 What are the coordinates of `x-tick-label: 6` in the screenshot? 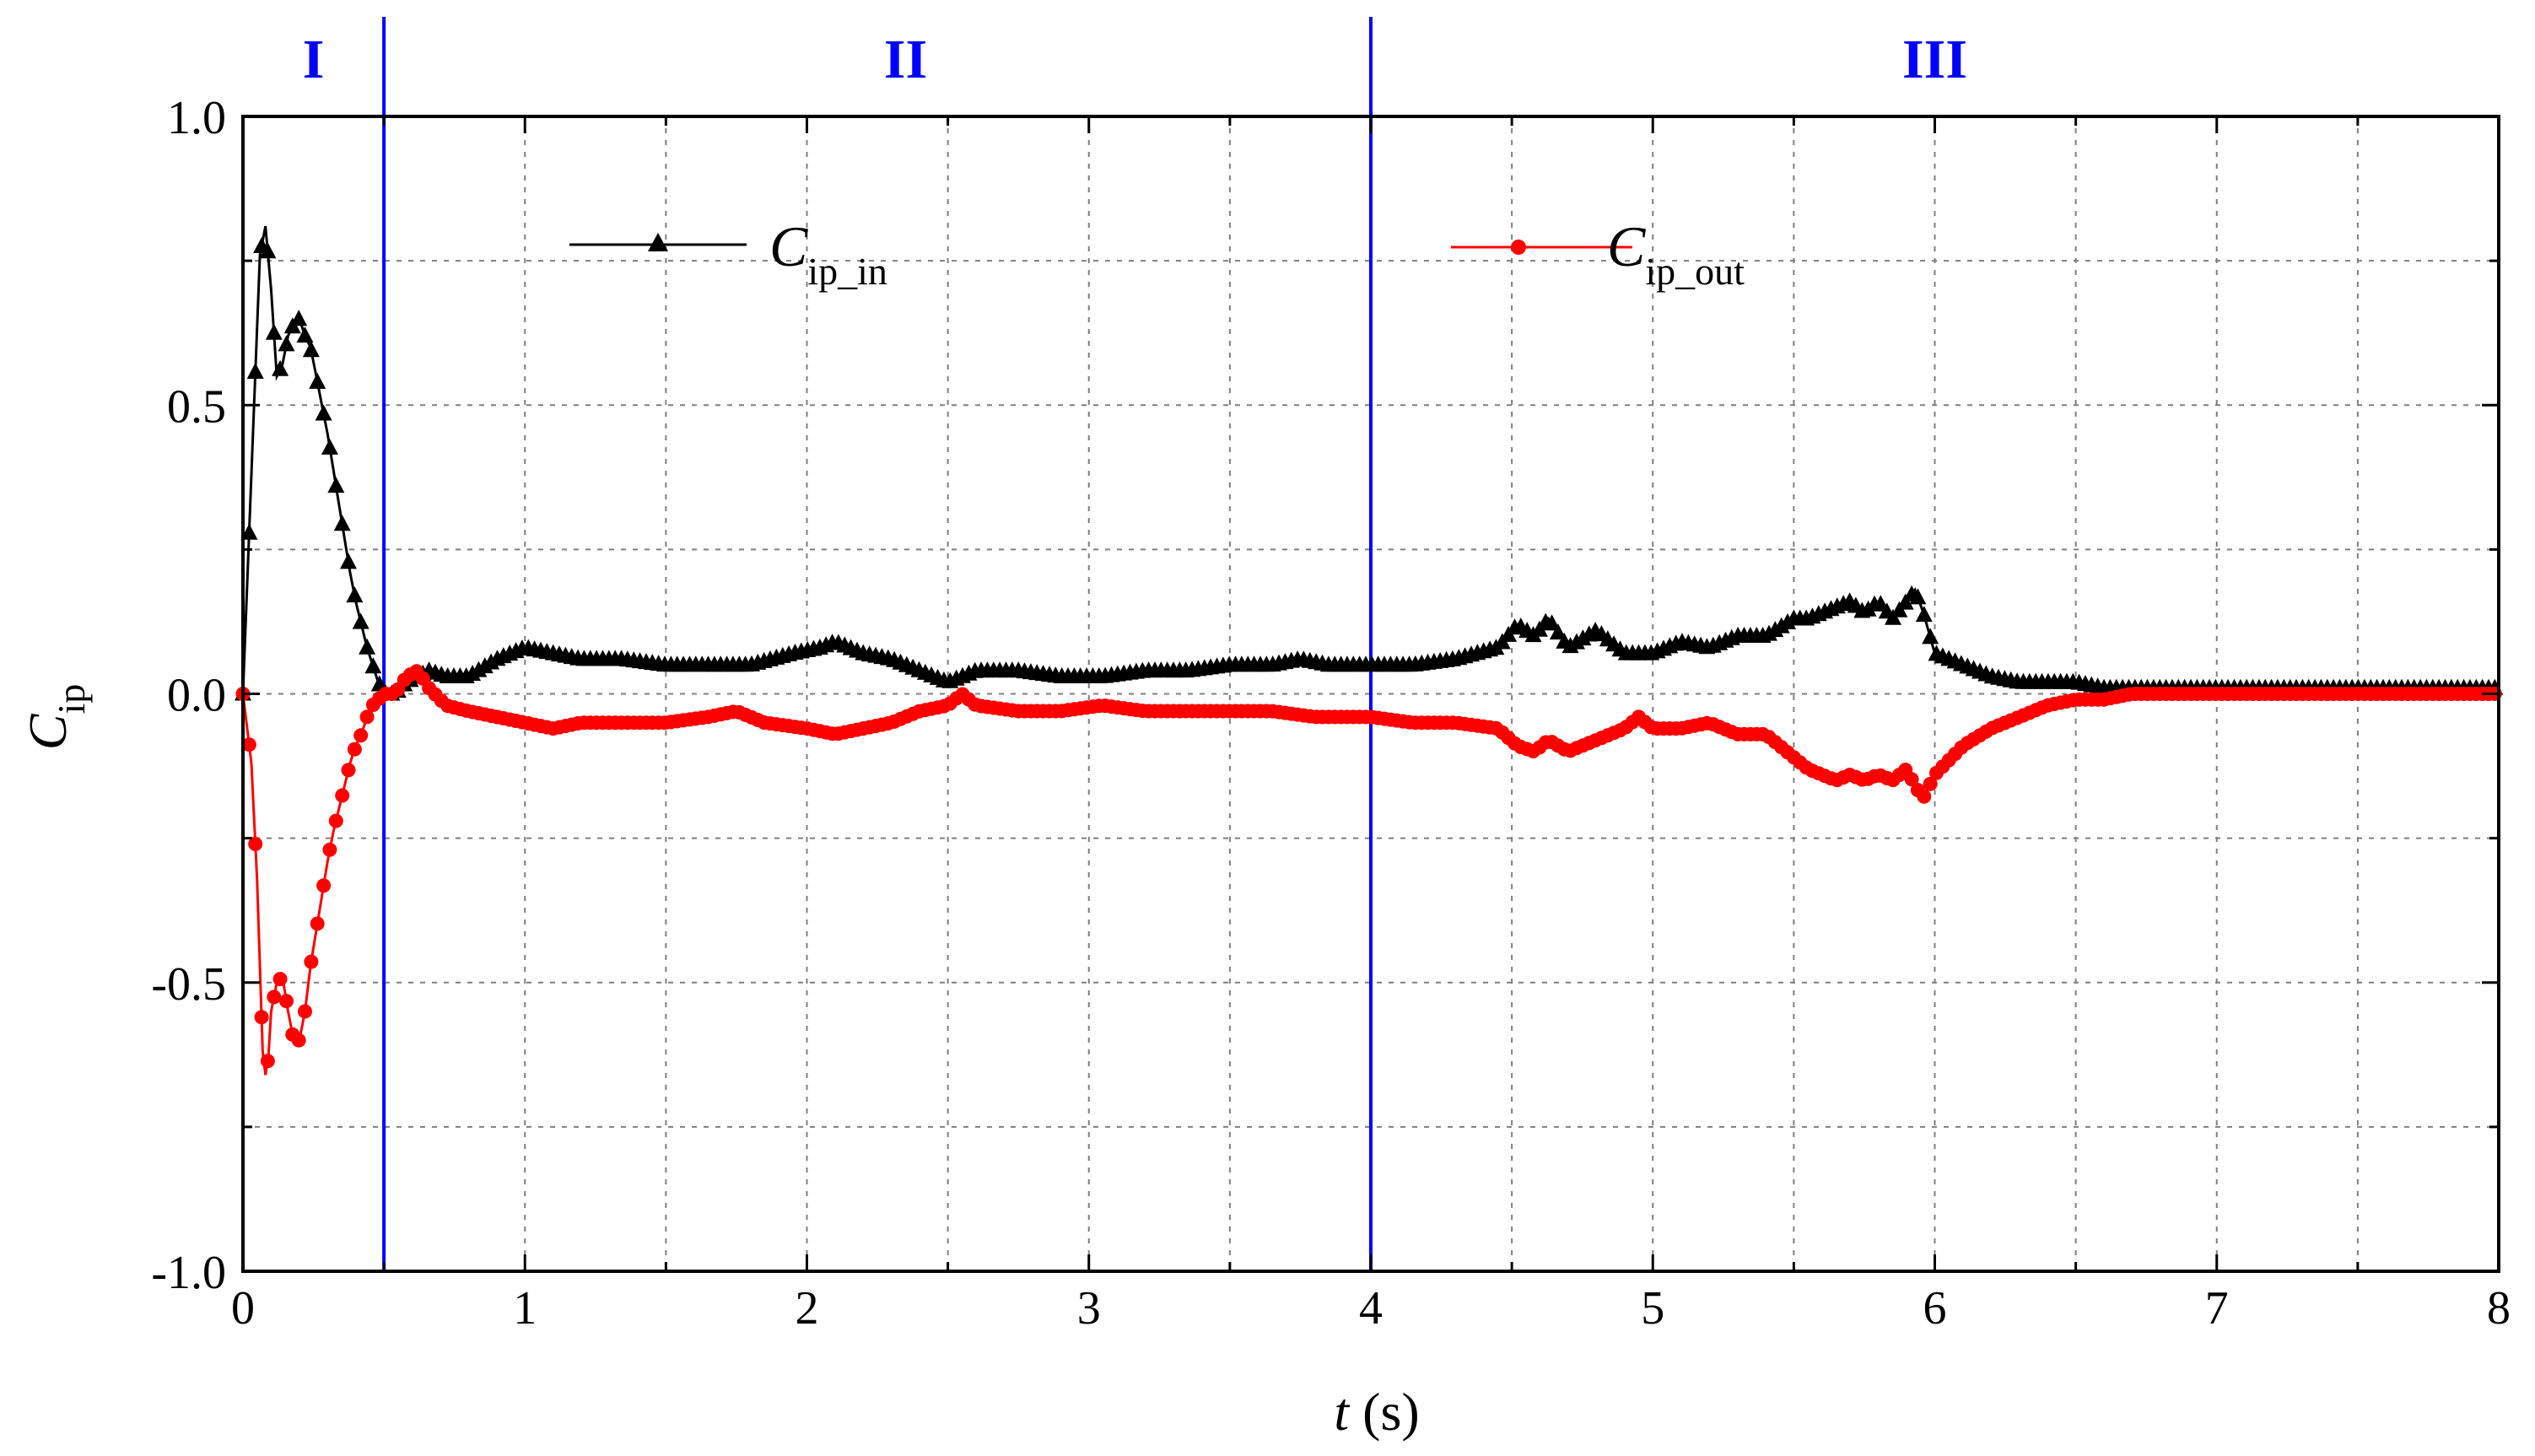 It's located at (1935, 1308).